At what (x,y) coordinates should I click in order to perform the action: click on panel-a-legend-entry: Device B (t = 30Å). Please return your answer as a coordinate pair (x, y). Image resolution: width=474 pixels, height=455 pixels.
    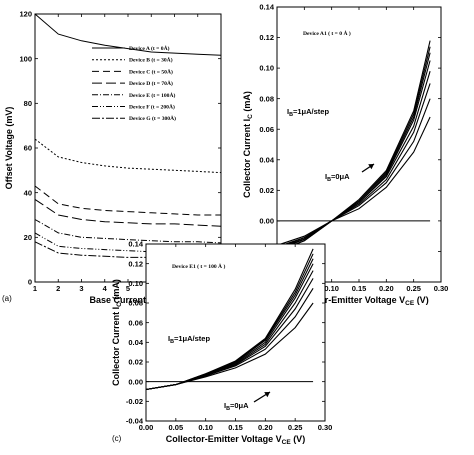
    Looking at the image, I should click on (151, 60).